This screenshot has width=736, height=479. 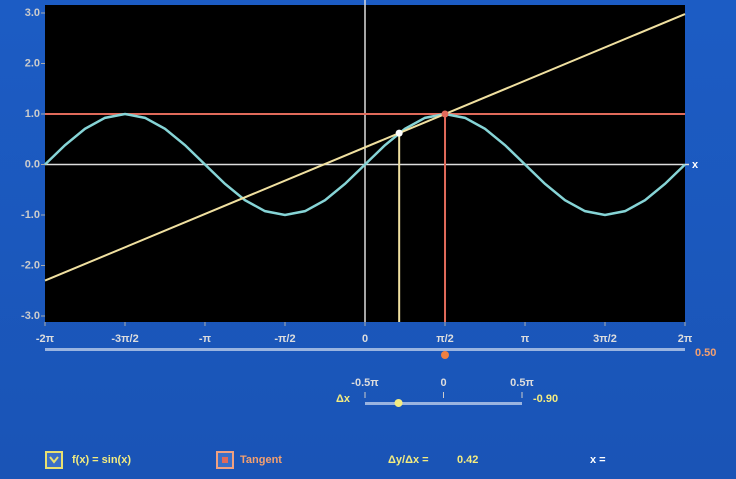 What do you see at coordinates (124, 339) in the screenshot?
I see `x-tick-label: -3π/2` at bounding box center [124, 339].